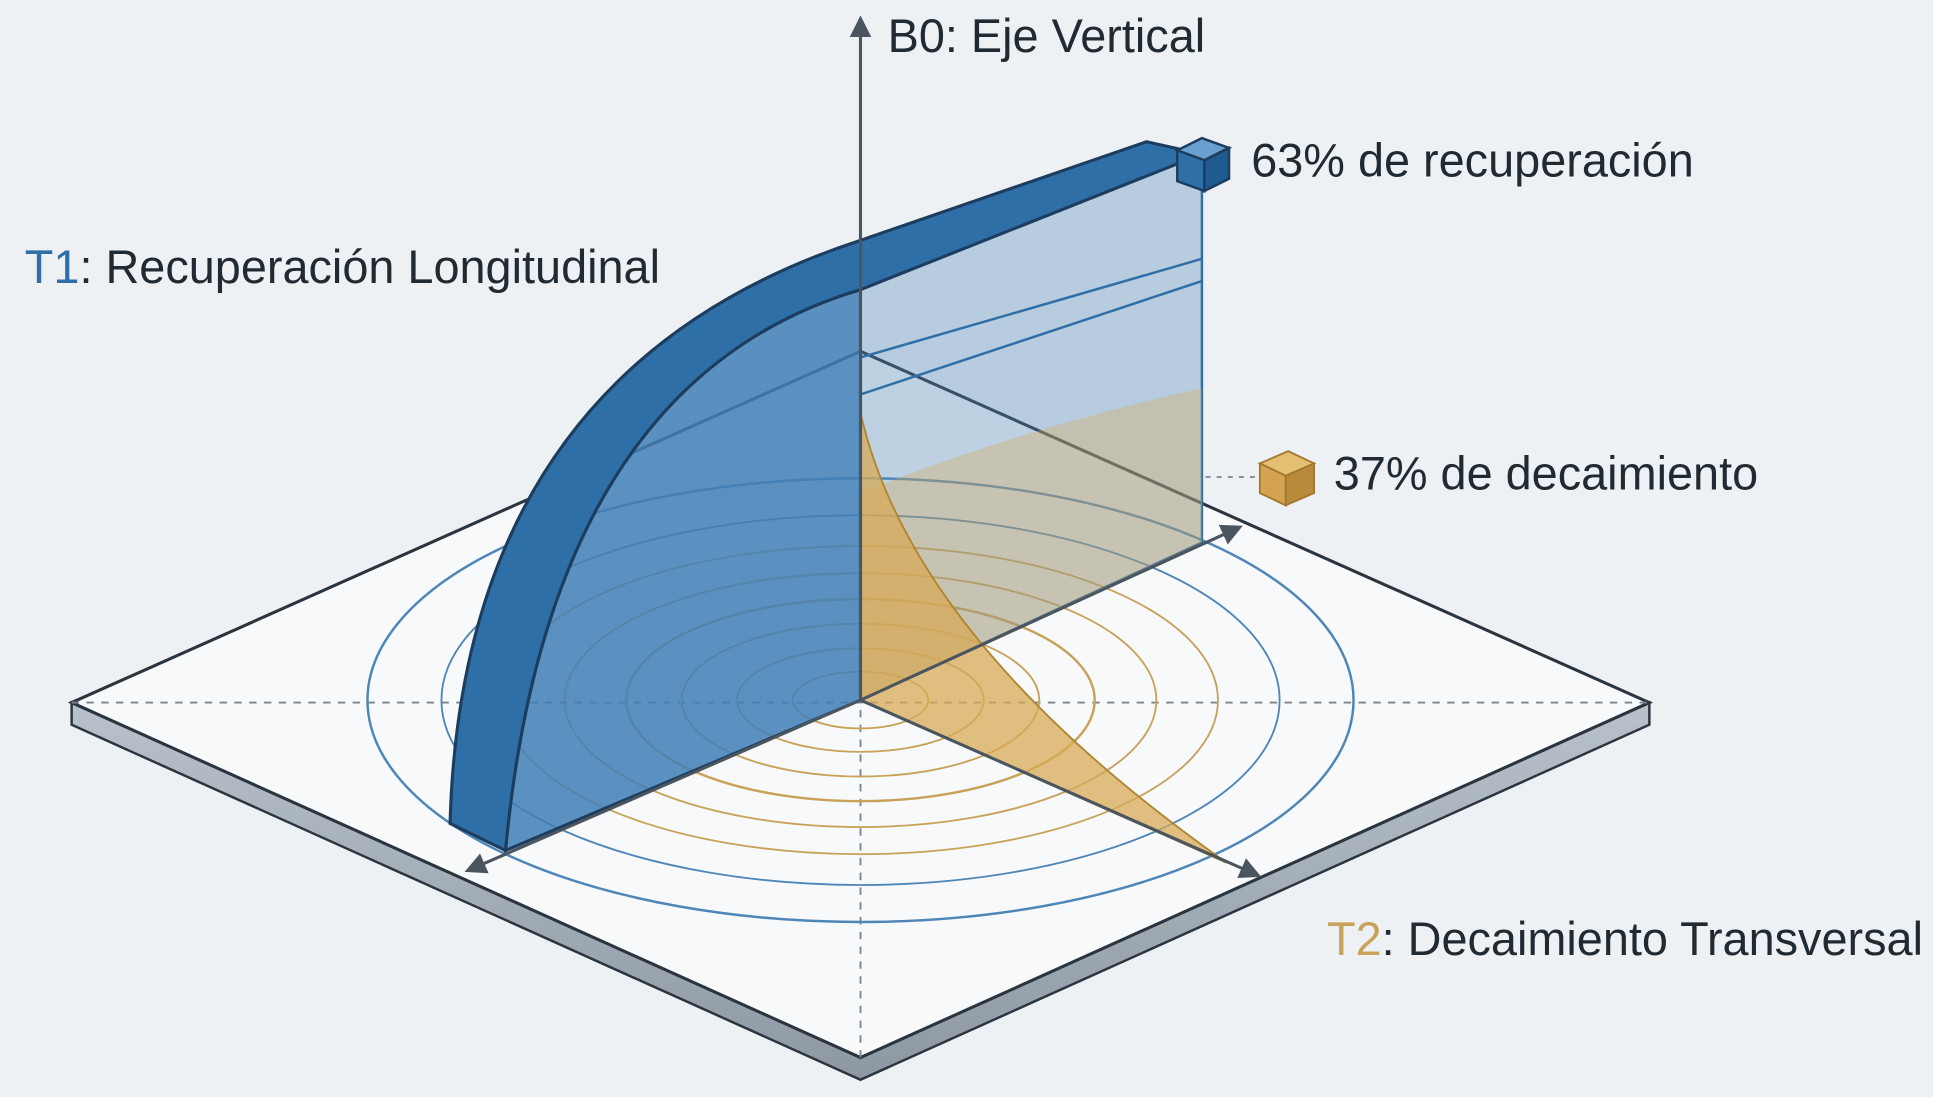 This screenshot has width=1933, height=1097. I want to click on t1-text: : Recuperación Longitudinal, so click(369, 268).